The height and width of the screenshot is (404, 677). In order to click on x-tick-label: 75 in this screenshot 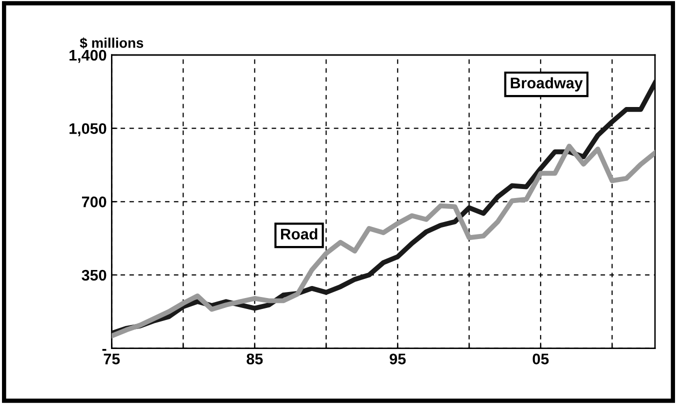, I will do `click(112, 359)`.